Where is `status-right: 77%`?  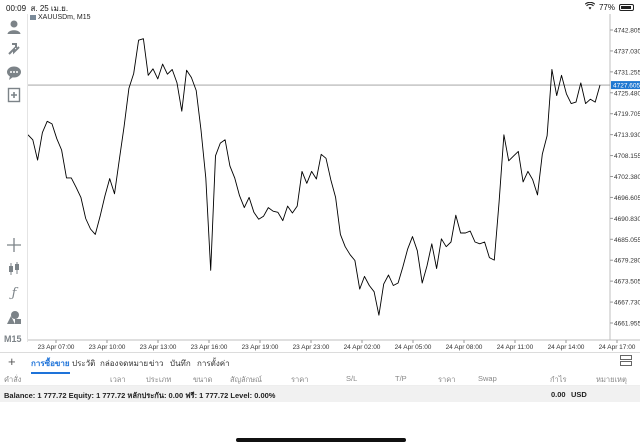
status-right: 77% is located at coordinates (609, 6).